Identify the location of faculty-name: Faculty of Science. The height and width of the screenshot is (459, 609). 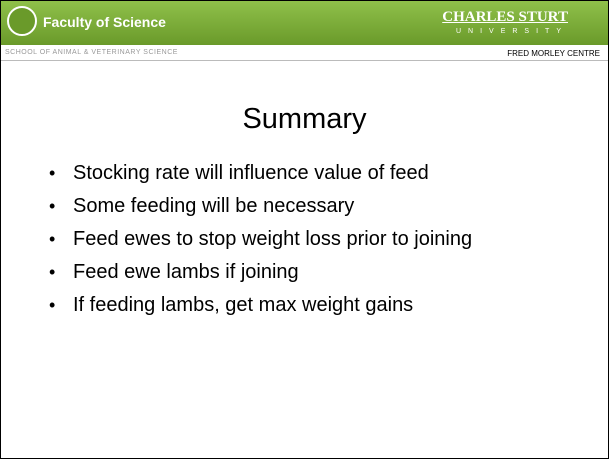
(104, 22).